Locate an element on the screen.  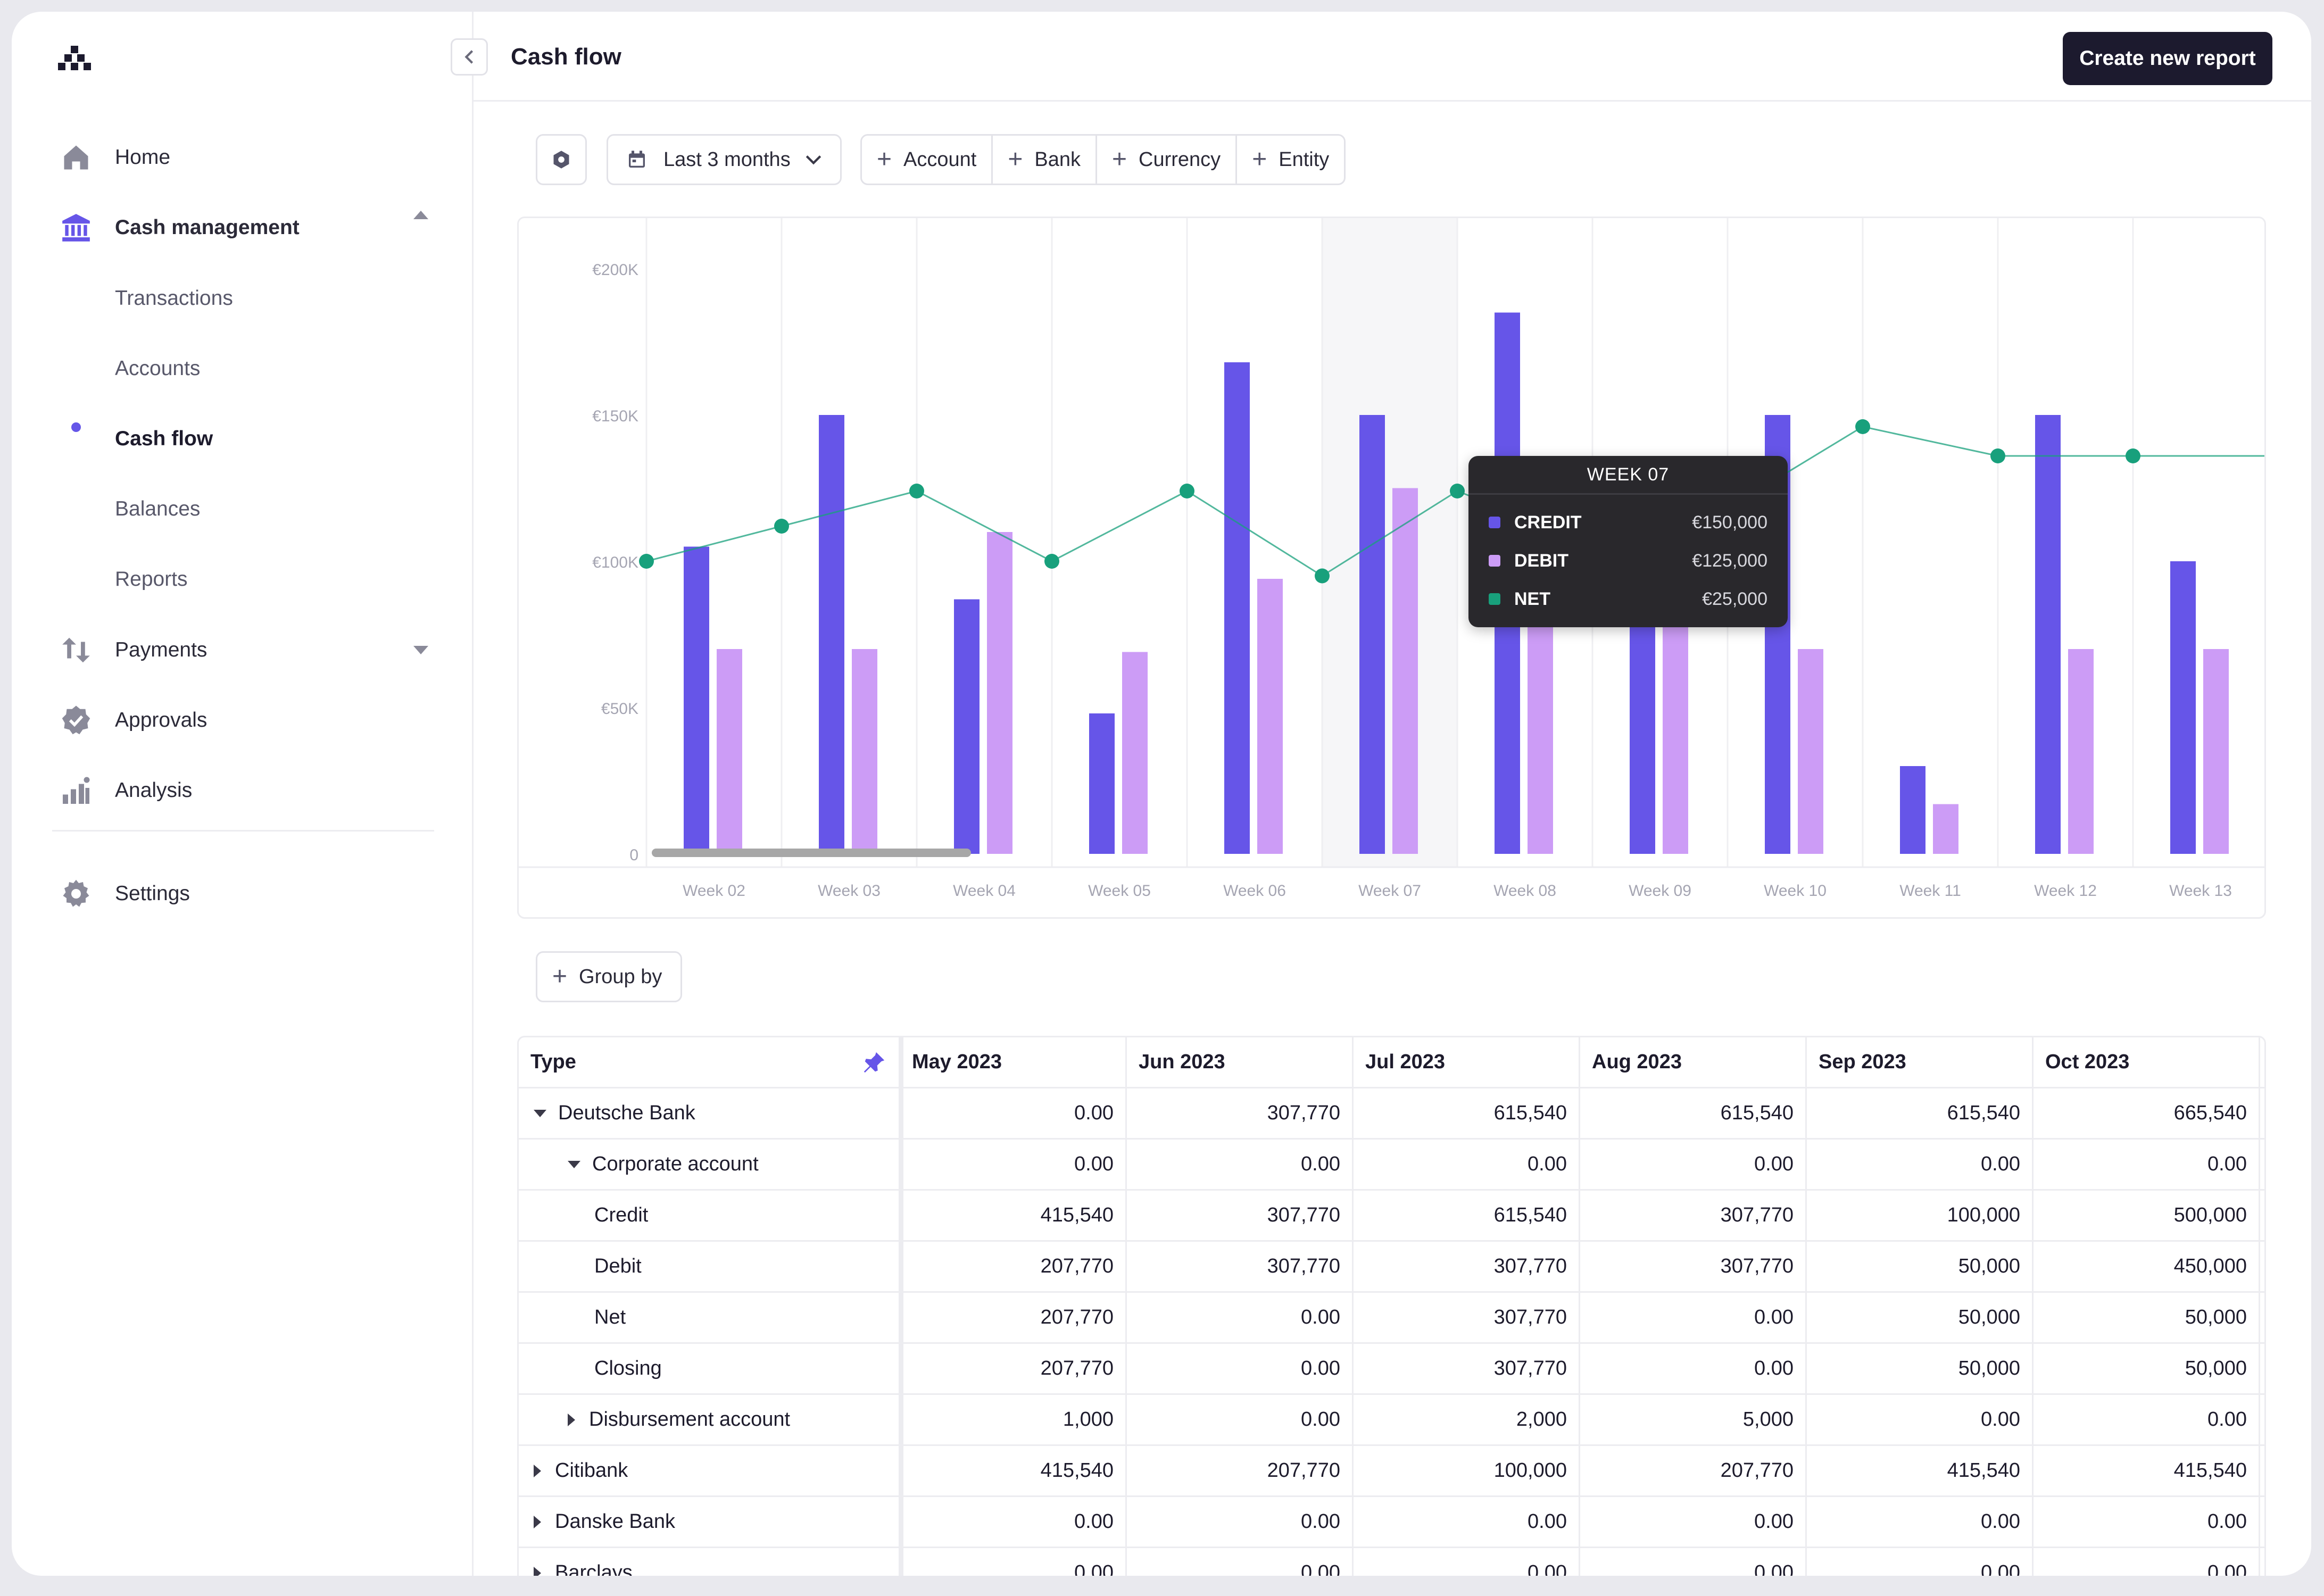
sidebar-item-cash-flow: Cash flow is located at coordinates (164, 439).